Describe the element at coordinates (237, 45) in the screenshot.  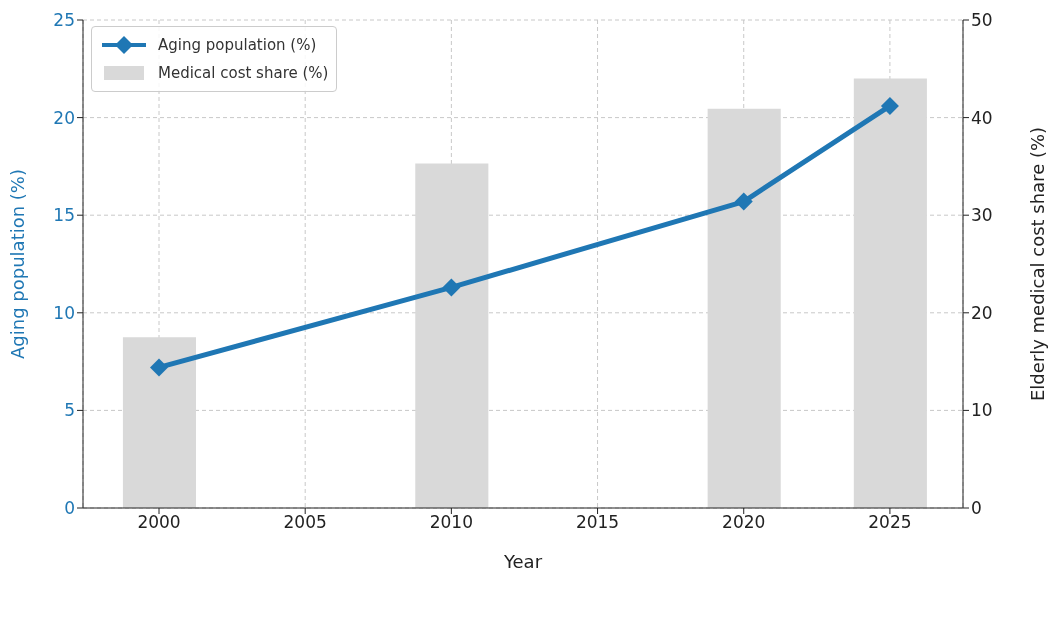
I see `legend-label: Aging population (%)` at that location.